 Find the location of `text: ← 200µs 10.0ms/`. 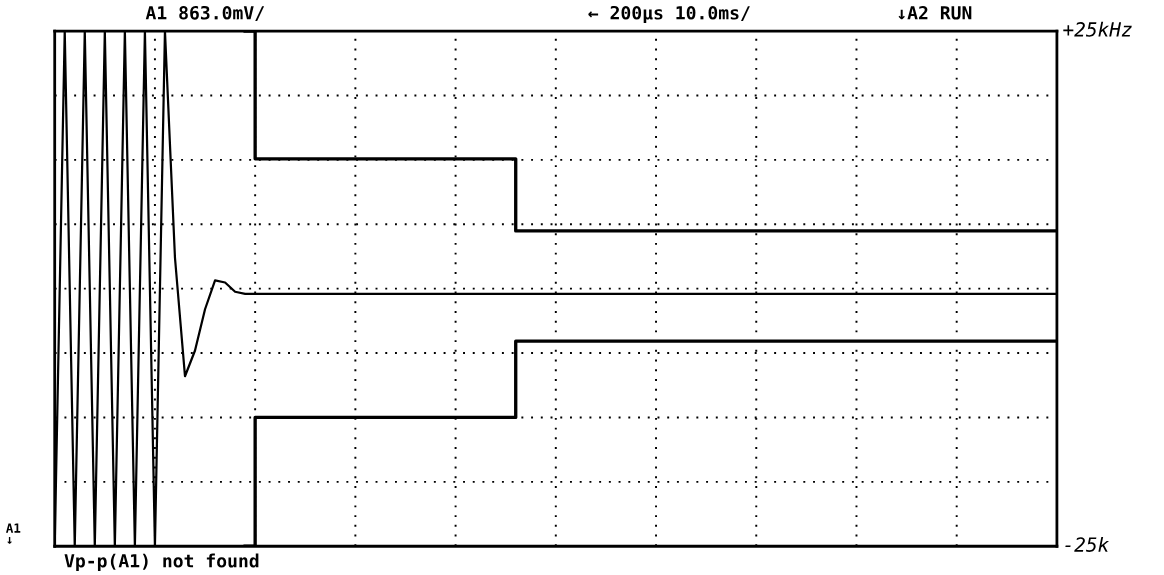

text: ← 200µs 10.0ms/ is located at coordinates (669, 14).